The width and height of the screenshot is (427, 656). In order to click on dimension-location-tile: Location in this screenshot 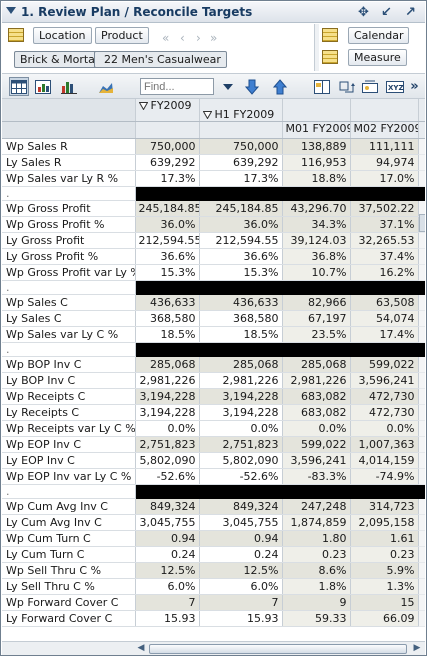, I will do `click(62, 35)`.